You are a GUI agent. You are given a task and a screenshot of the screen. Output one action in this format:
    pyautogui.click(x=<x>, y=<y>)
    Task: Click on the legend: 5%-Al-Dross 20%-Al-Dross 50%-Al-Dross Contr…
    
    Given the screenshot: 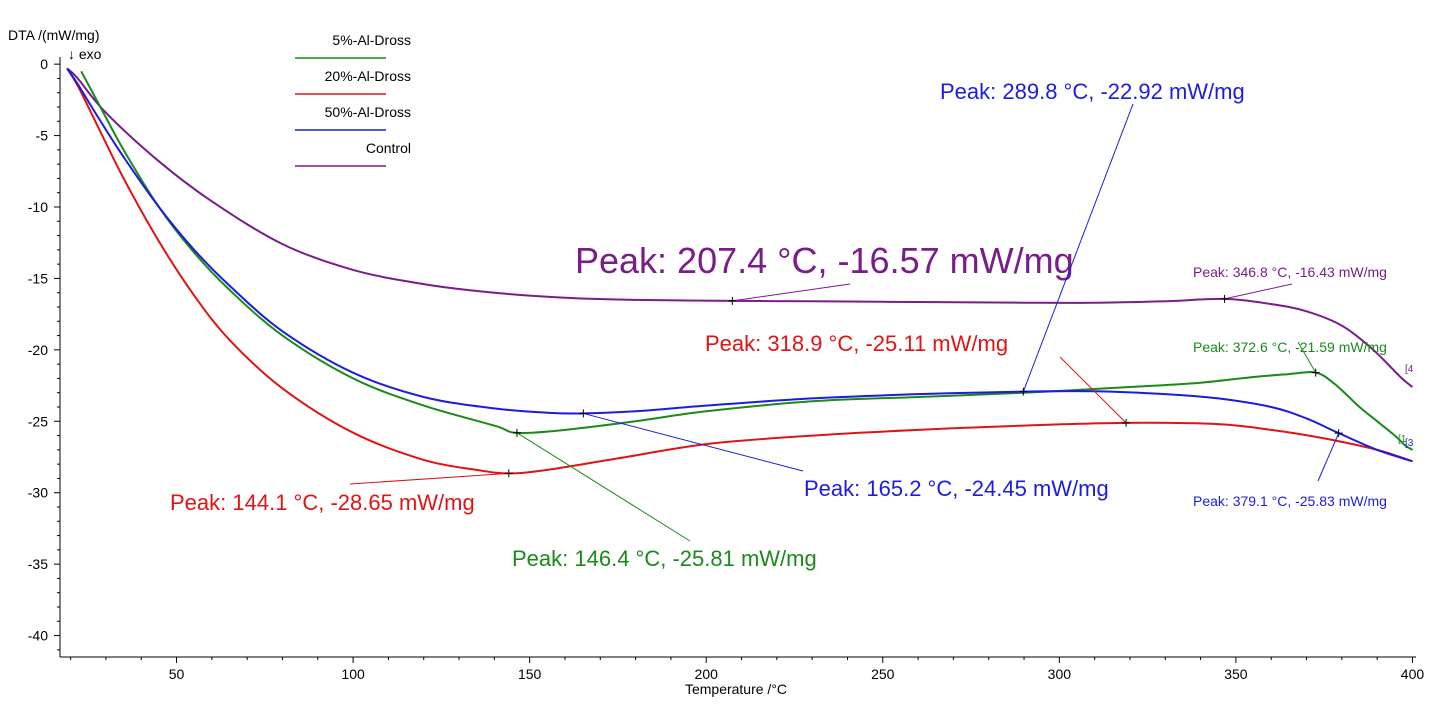 What is the action you would take?
    pyautogui.click(x=353, y=99)
    